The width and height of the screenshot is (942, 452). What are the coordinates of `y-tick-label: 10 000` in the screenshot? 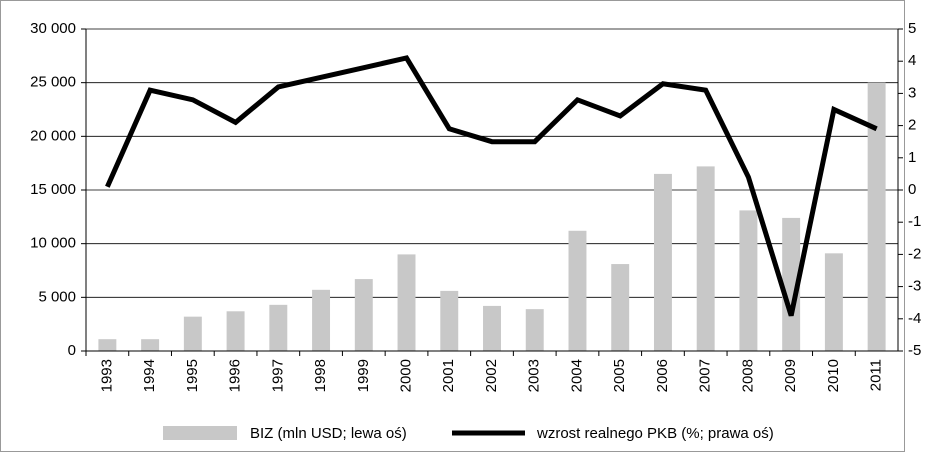 It's located at (53, 243).